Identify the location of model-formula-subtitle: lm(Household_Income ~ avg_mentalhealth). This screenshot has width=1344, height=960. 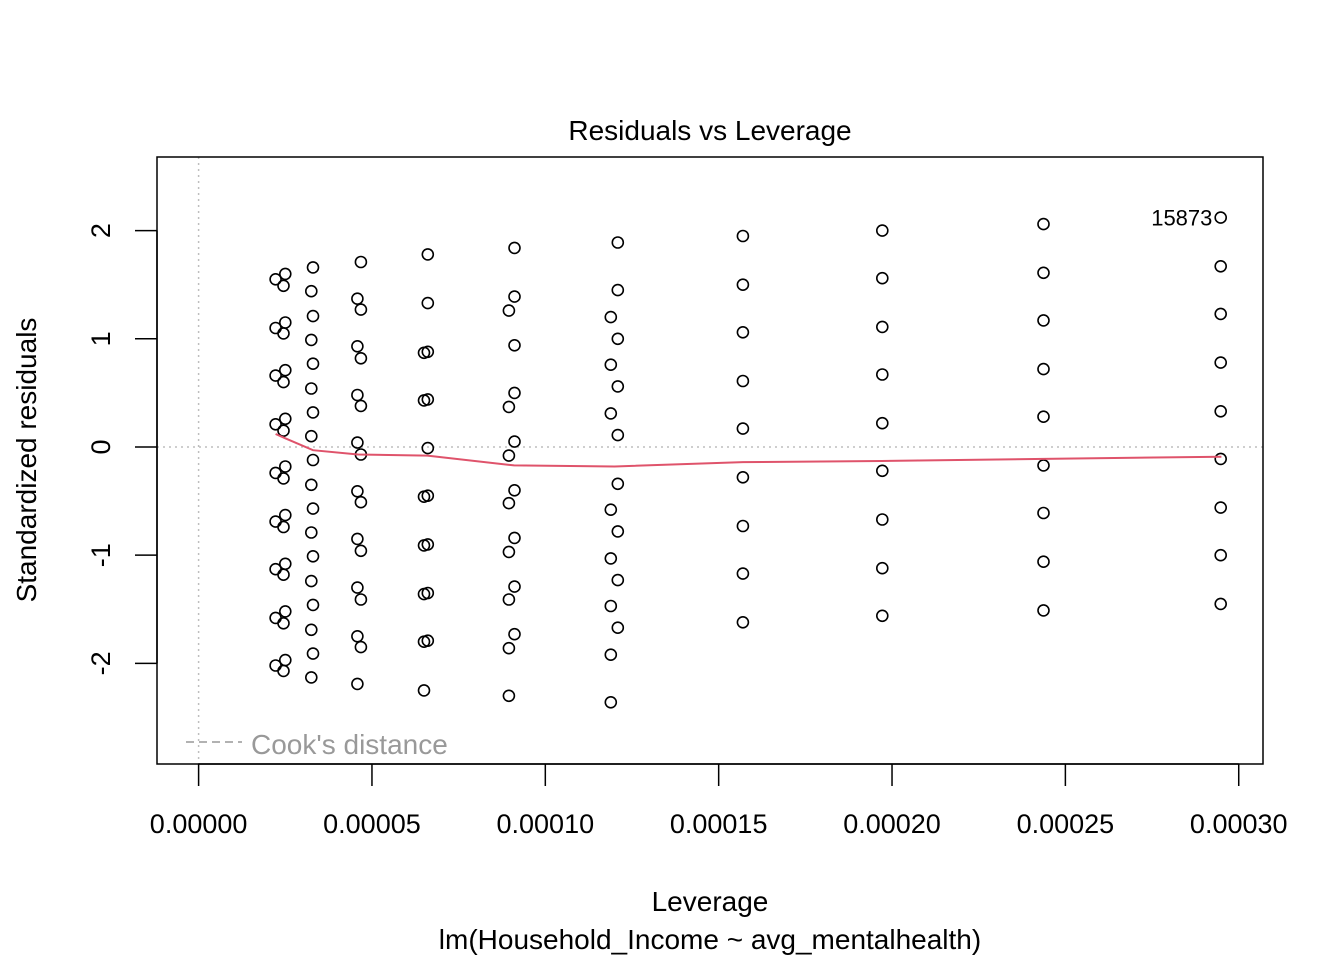
(710, 939).